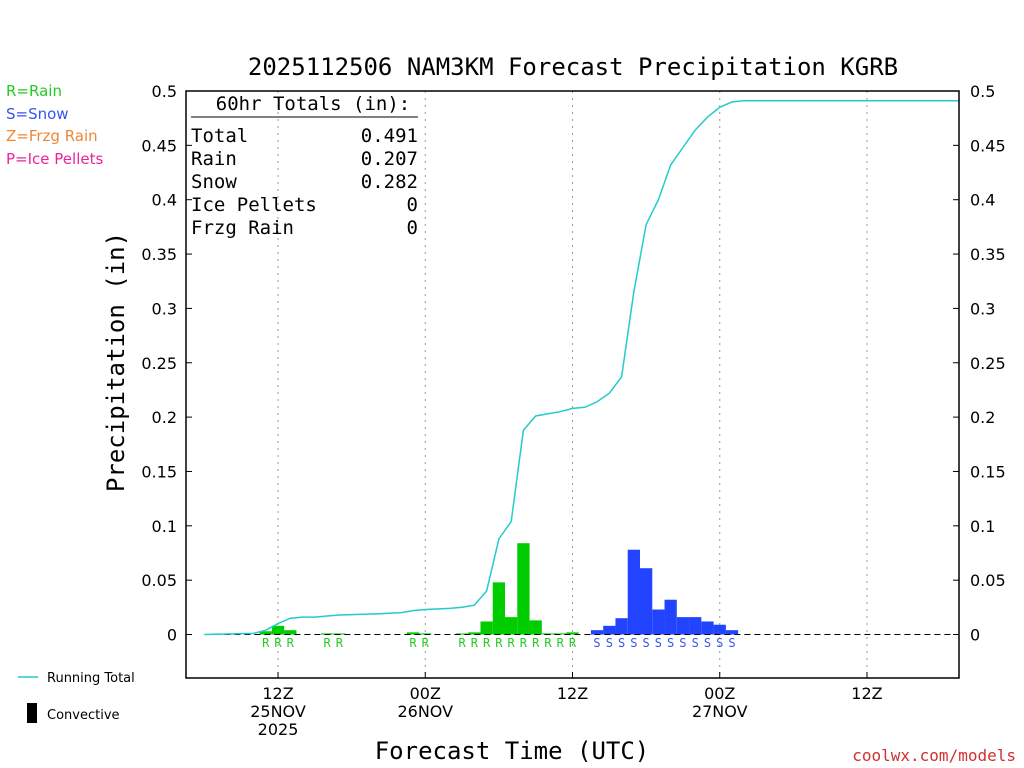 The height and width of the screenshot is (768, 1024). I want to click on type-code-6: R, so click(426, 643).